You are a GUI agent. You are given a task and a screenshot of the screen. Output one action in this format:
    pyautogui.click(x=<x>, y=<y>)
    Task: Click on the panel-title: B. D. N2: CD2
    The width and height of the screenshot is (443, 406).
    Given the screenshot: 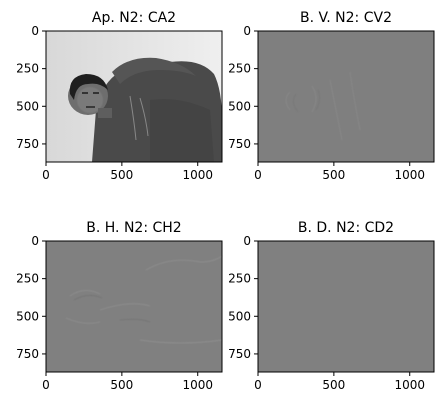 What is the action you would take?
    pyautogui.click(x=346, y=228)
    